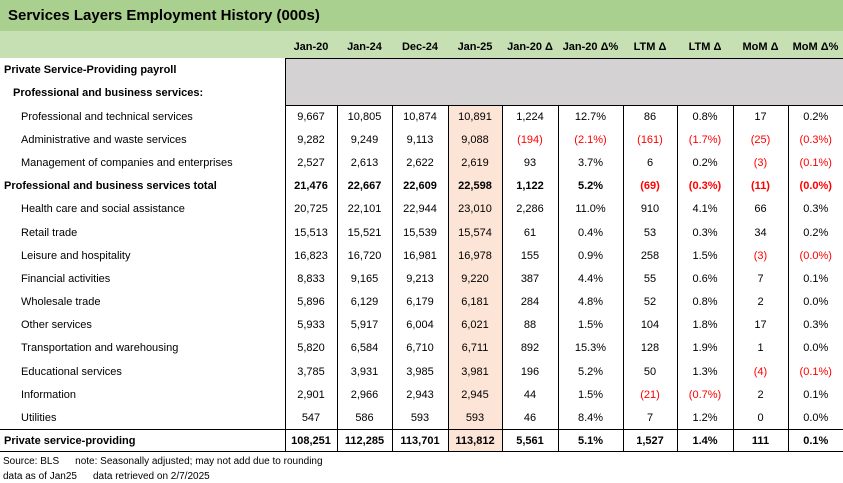 The height and width of the screenshot is (483, 843). What do you see at coordinates (474, 302) in the screenshot?
I see `value-cell: 6,181` at bounding box center [474, 302].